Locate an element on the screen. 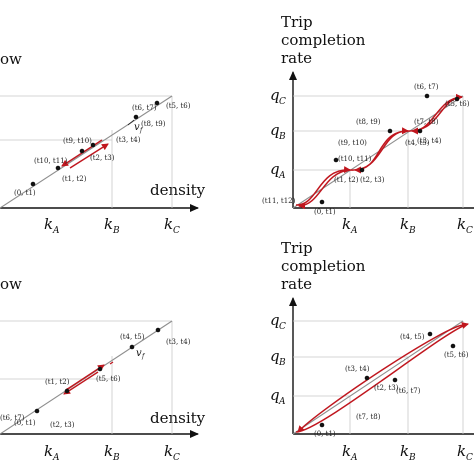 Image resolution: width=474 pixels, height=474 pixels. bl-vf-label: v is located at coordinates (139, 353).